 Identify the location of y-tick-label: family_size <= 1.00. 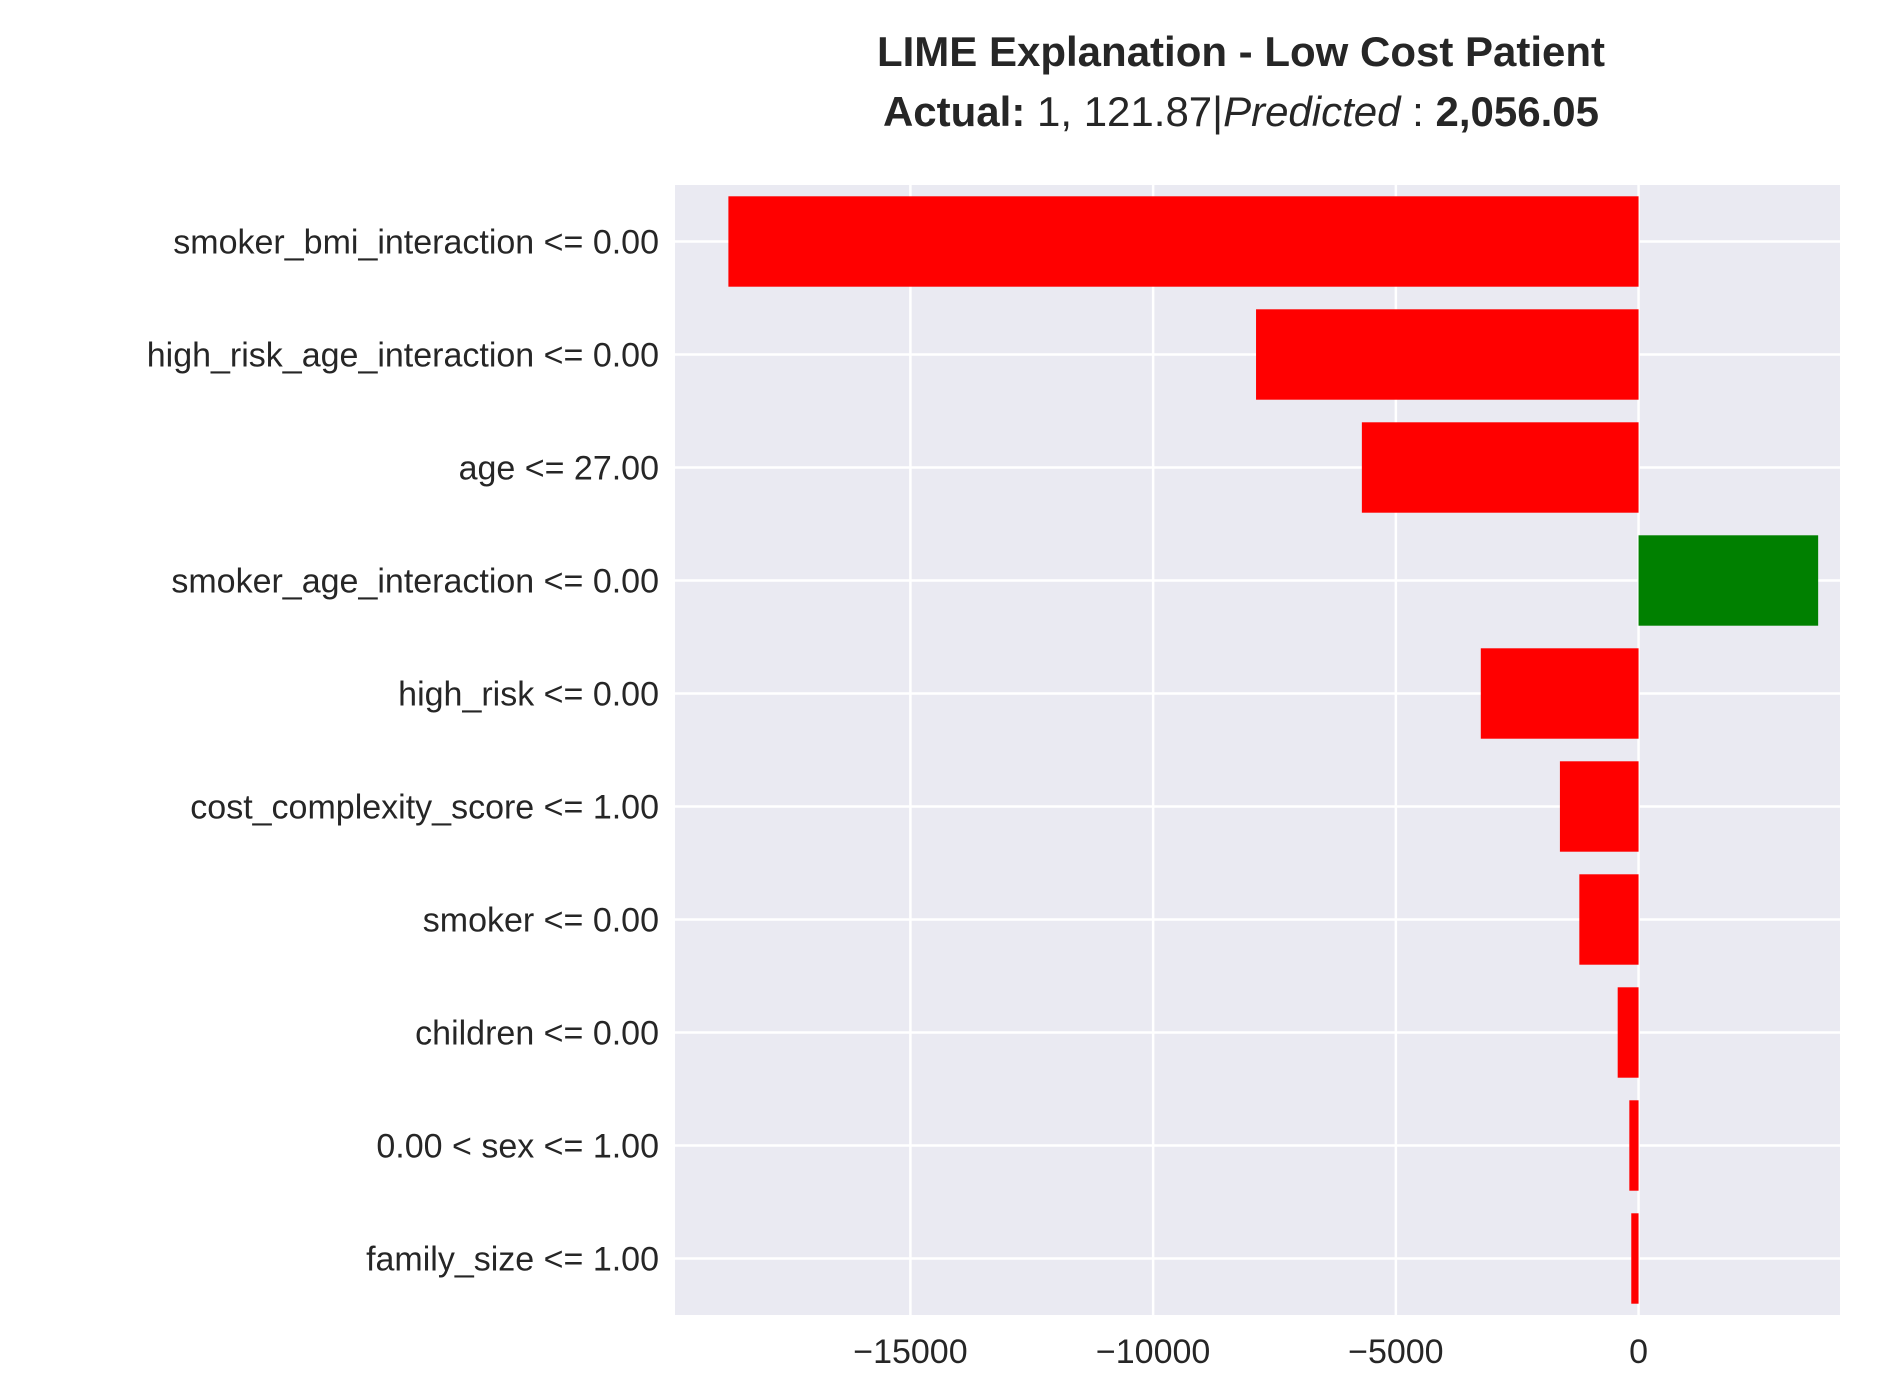
(512, 1260).